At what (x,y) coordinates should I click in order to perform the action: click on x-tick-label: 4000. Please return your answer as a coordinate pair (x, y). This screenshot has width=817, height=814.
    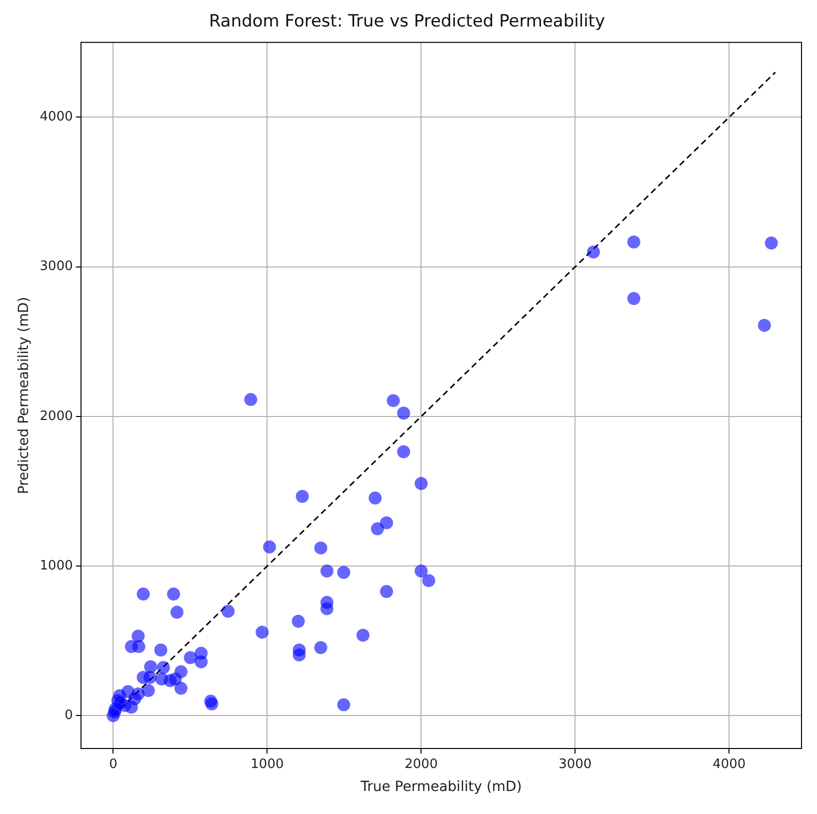
    Looking at the image, I should click on (729, 764).